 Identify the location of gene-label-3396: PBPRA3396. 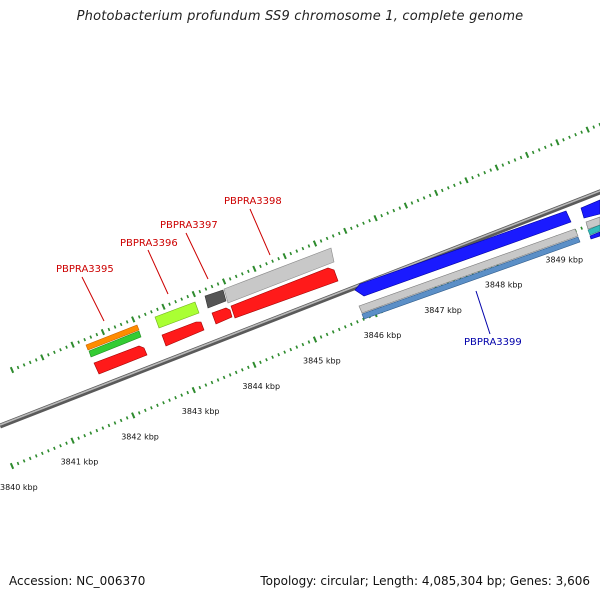
(149, 243).